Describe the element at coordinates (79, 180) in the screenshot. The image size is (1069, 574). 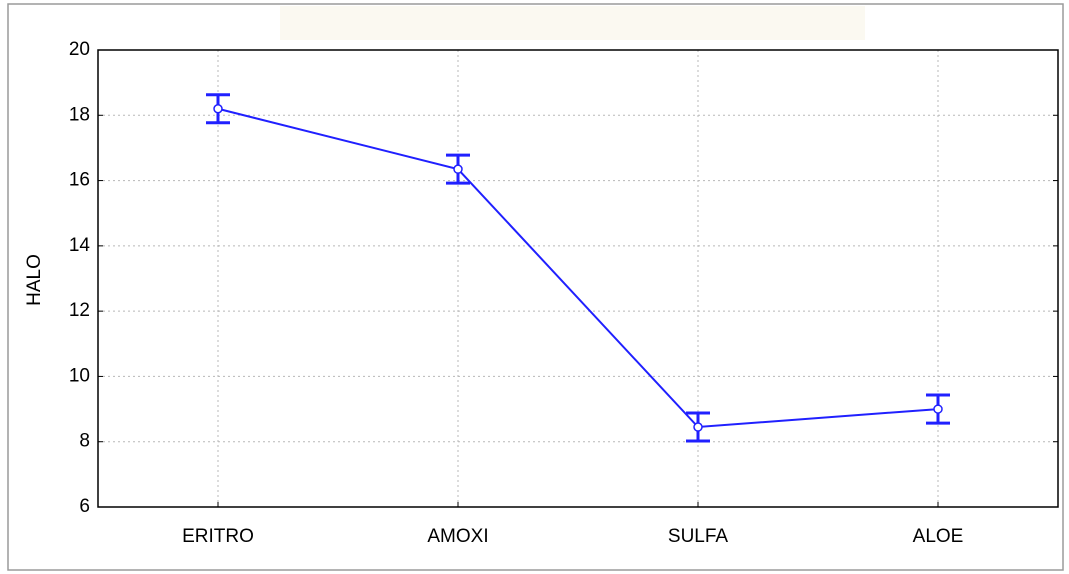
I see `y-tick-label: 16` at that location.